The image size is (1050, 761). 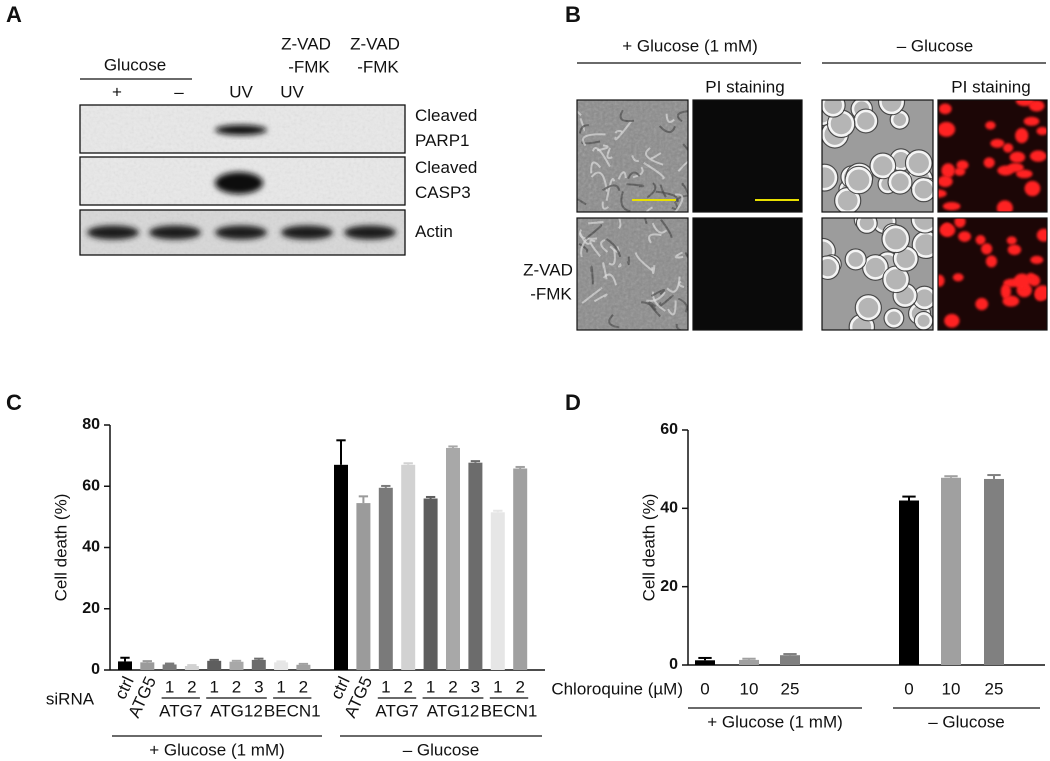 What do you see at coordinates (236, 710) in the screenshot?
I see `subgroup-label: ATG12` at bounding box center [236, 710].